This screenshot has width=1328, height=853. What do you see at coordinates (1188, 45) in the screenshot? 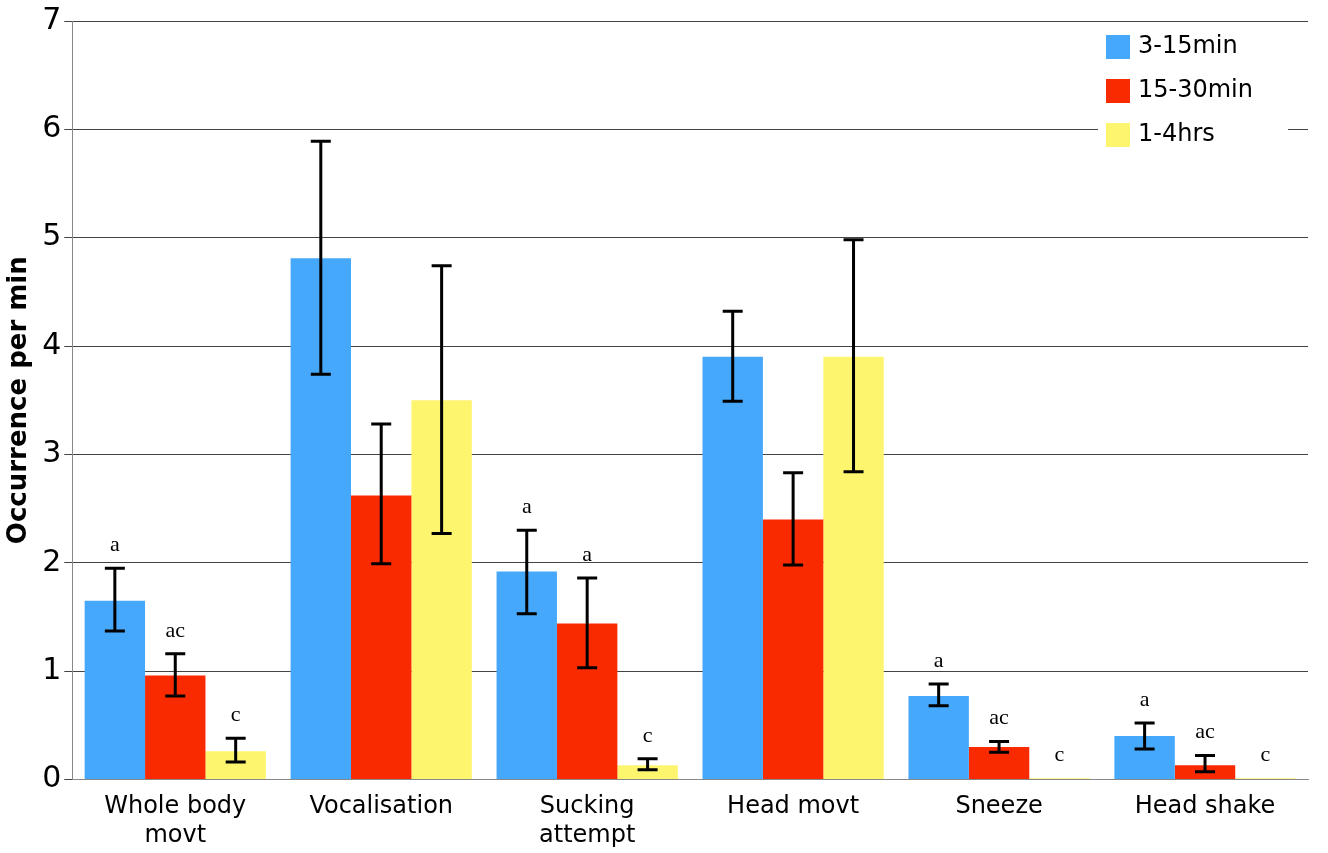
I see `legend-label: 3-15min` at bounding box center [1188, 45].